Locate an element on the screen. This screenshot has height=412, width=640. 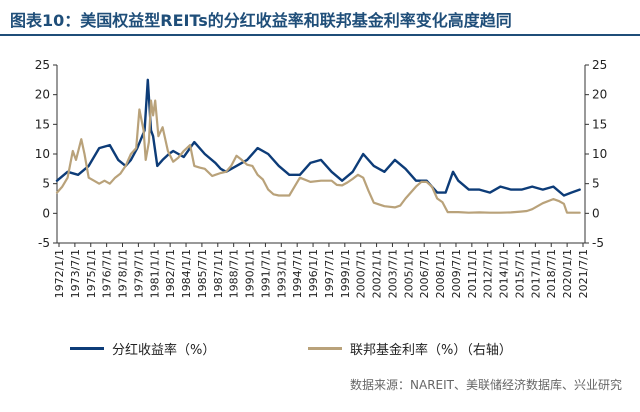
x-tick-label: 2003/7/1 is located at coordinates (392, 273).